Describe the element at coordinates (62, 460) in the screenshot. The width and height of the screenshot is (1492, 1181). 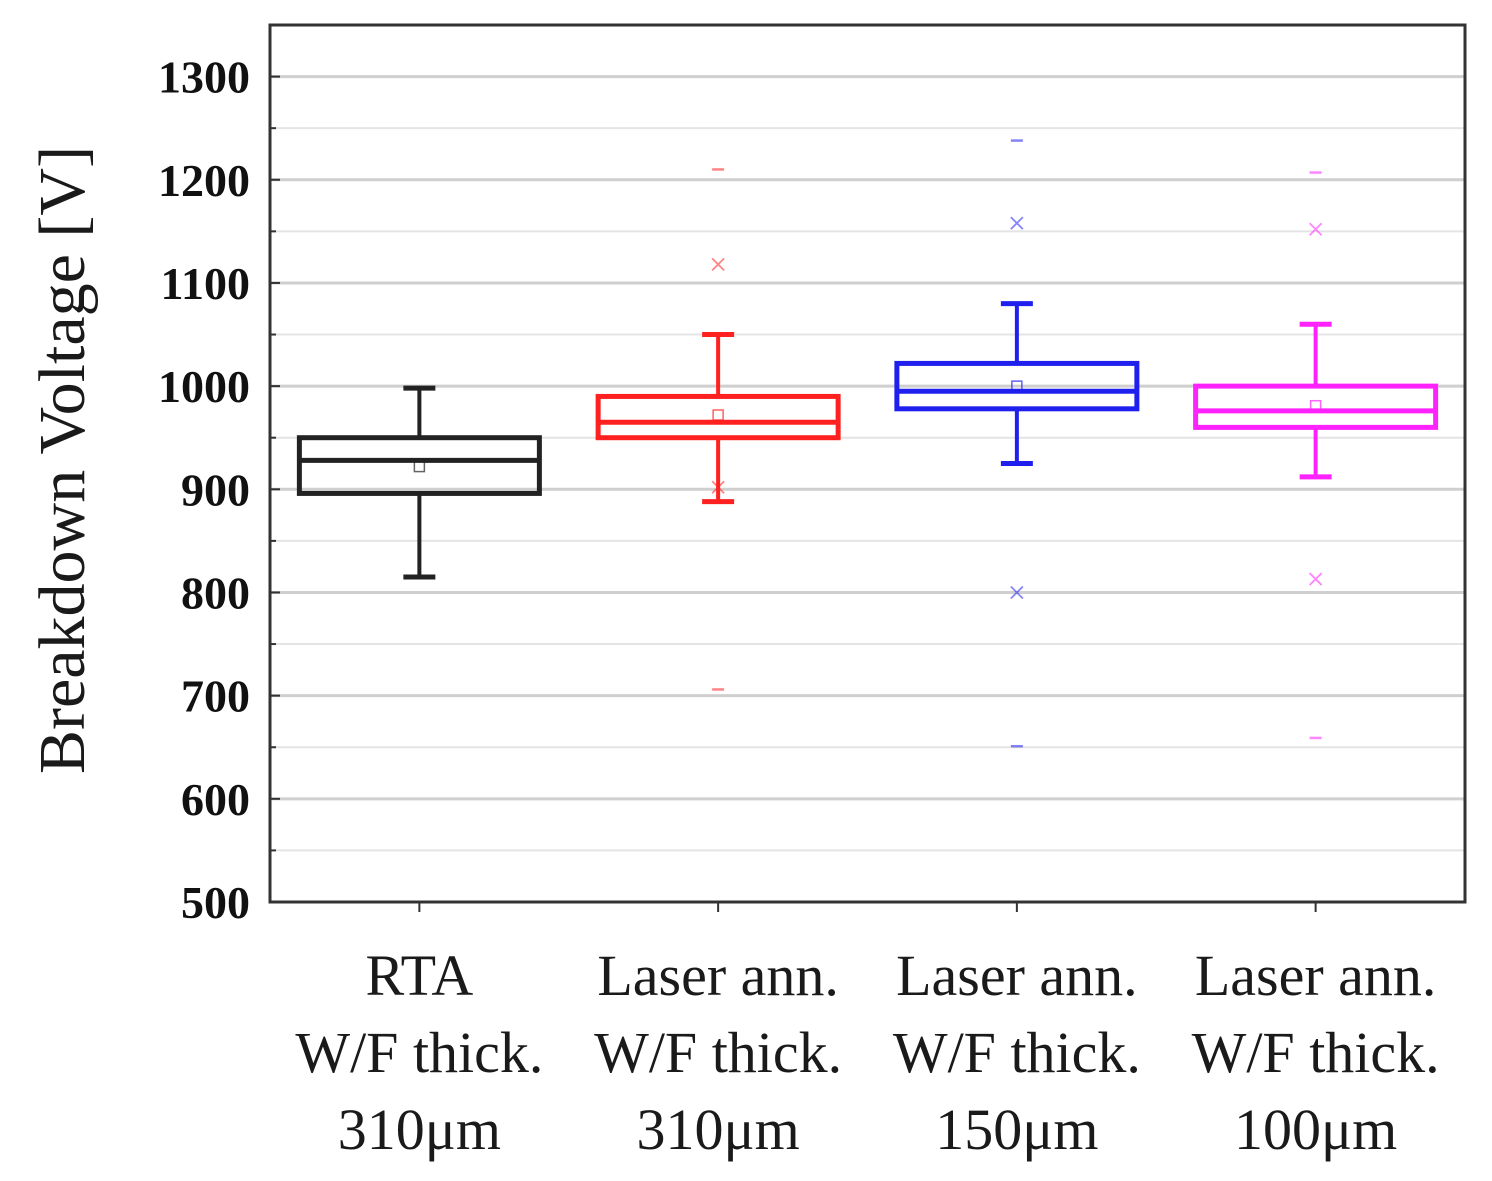
I see `y-axis-title: Breakdown Voltage [V]` at that location.